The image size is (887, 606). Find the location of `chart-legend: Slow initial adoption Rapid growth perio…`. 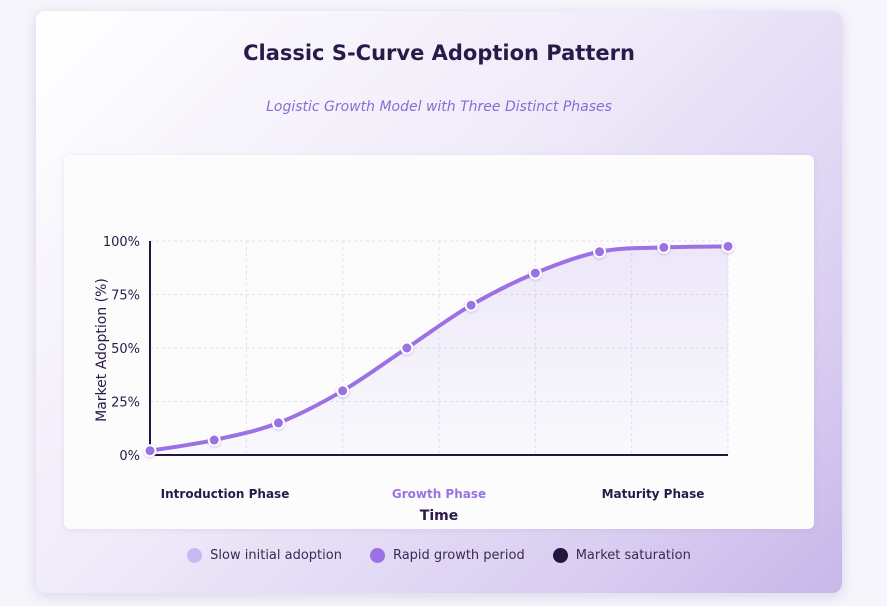

chart-legend: Slow initial adoption Rapid growth perio… is located at coordinates (439, 555).